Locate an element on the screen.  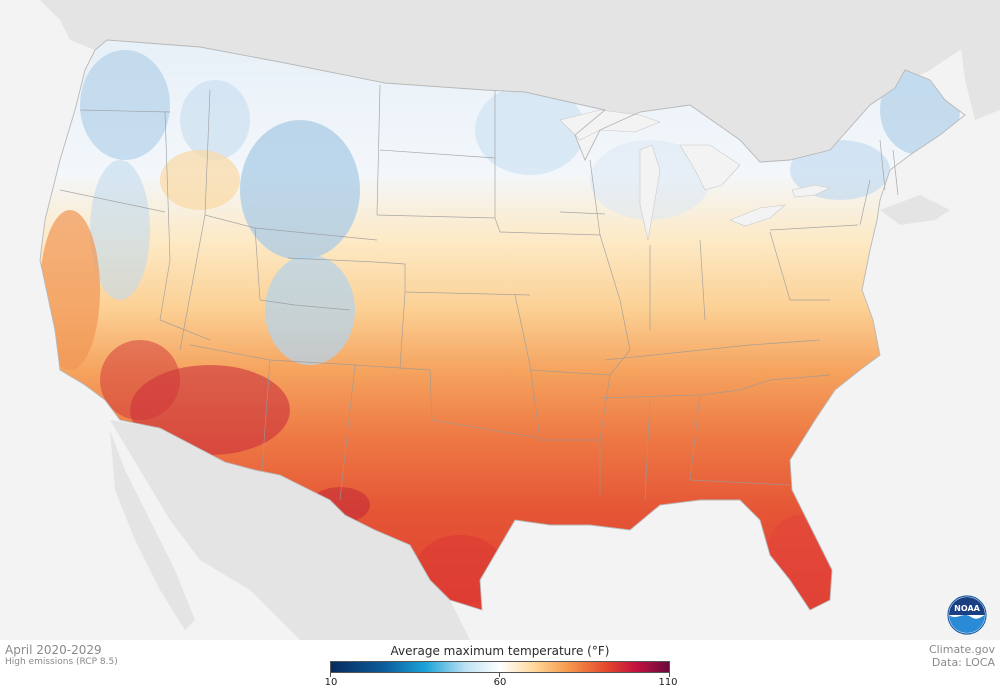
legend-max-label: 110 is located at coordinates (668, 682).